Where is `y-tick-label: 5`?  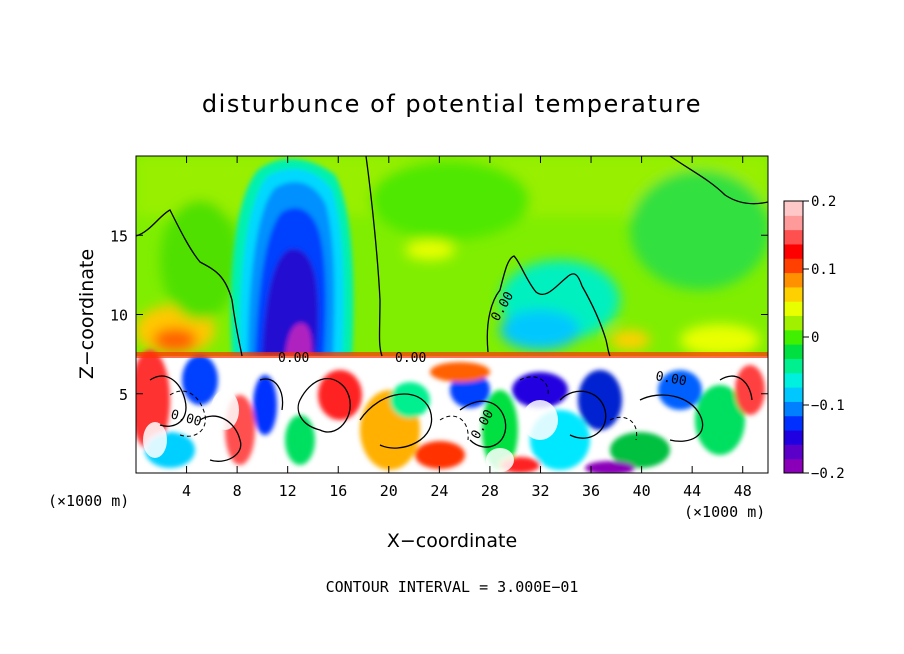
y-tick-label: 5 is located at coordinates (123, 395).